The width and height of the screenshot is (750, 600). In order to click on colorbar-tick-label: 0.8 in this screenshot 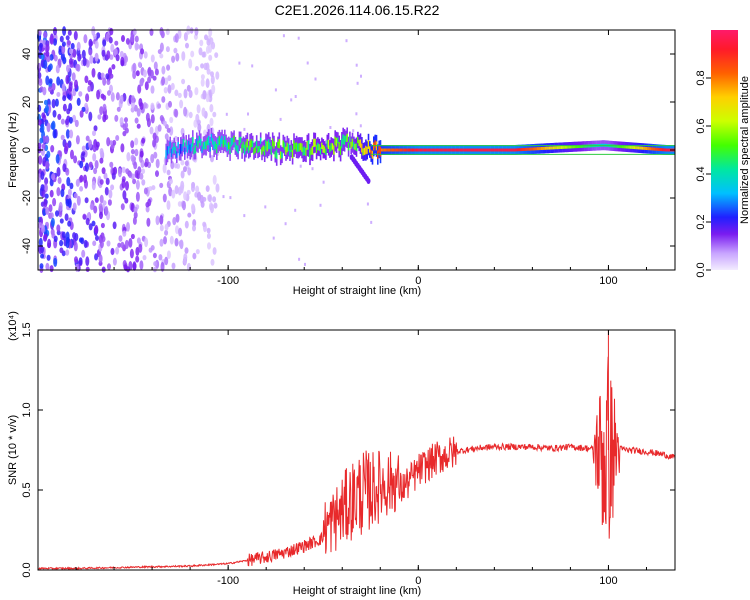, I will do `click(701, 77)`.